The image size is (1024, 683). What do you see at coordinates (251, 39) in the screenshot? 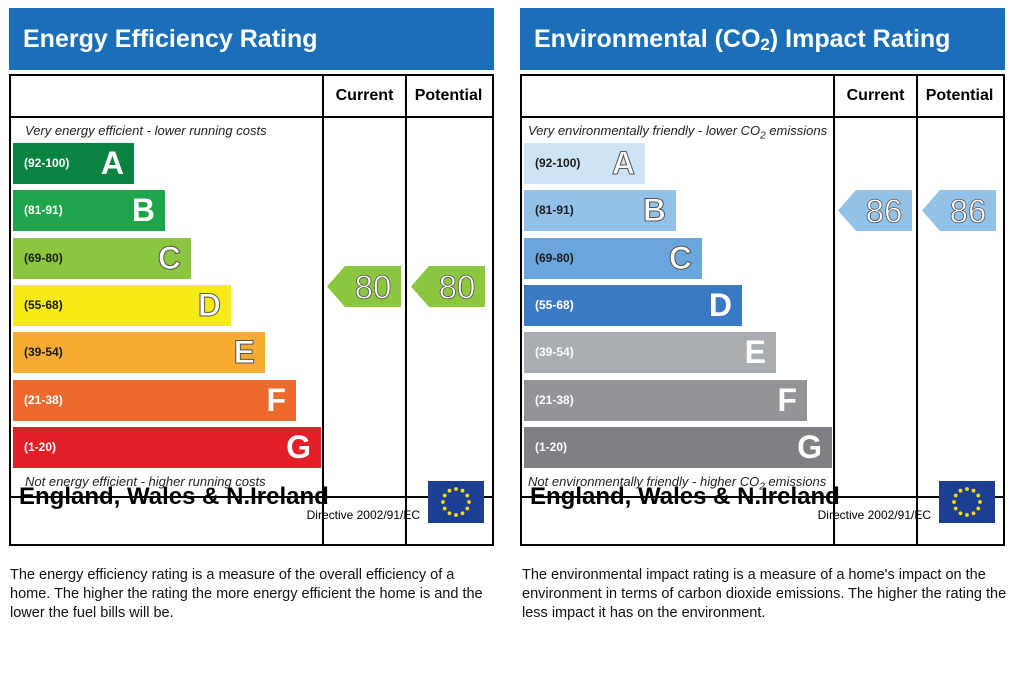
I see `chart-title: Energy Efficiency Rating` at bounding box center [251, 39].